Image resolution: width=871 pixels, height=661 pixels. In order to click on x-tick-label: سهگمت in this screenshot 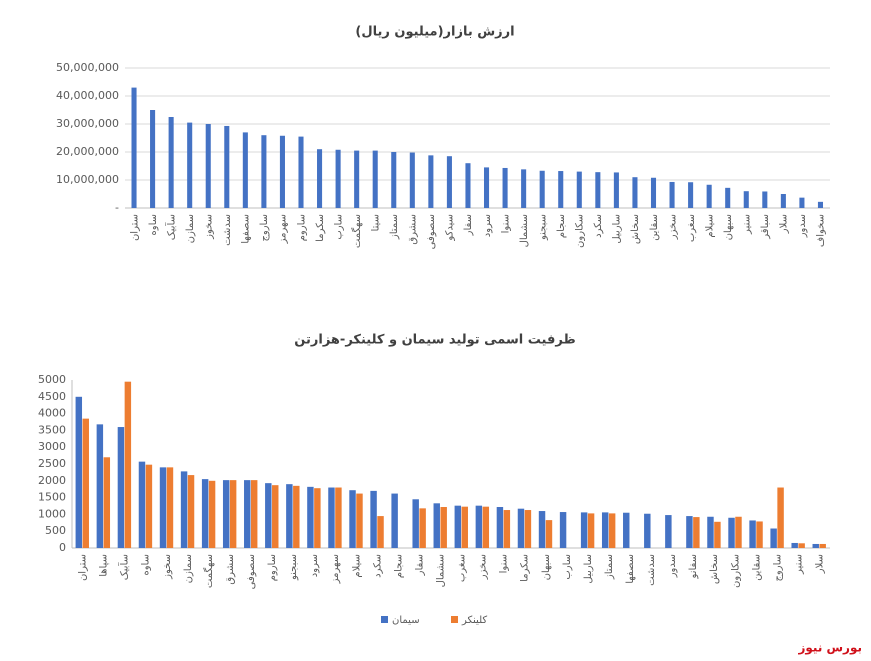, I will do `click(209, 571)`.